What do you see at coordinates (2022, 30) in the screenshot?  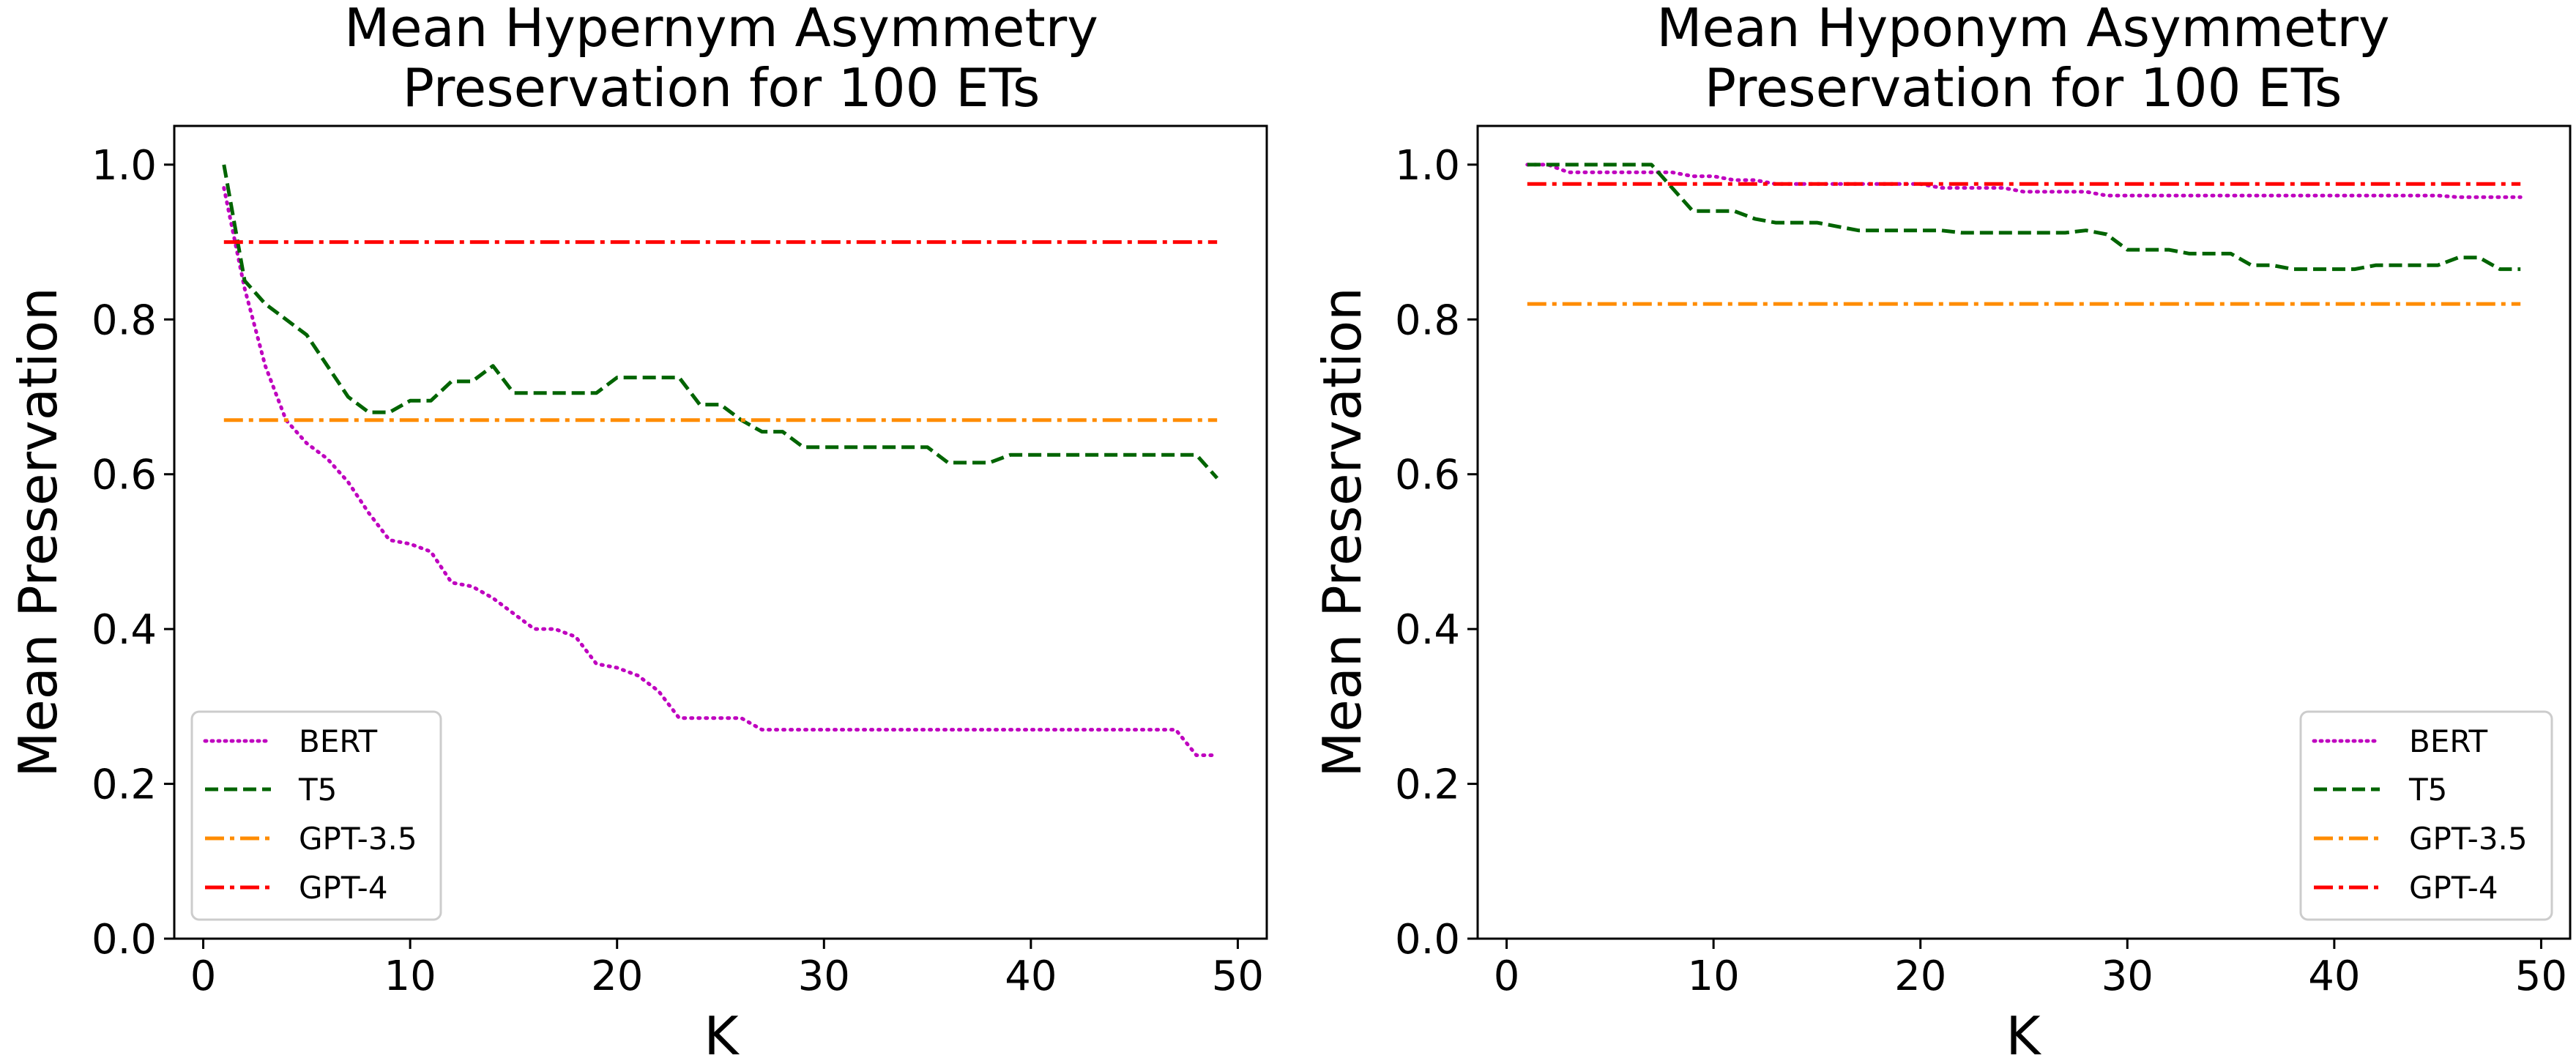 I see `chart-title-line1: Mean Hyponym Asymmetry` at bounding box center [2022, 30].